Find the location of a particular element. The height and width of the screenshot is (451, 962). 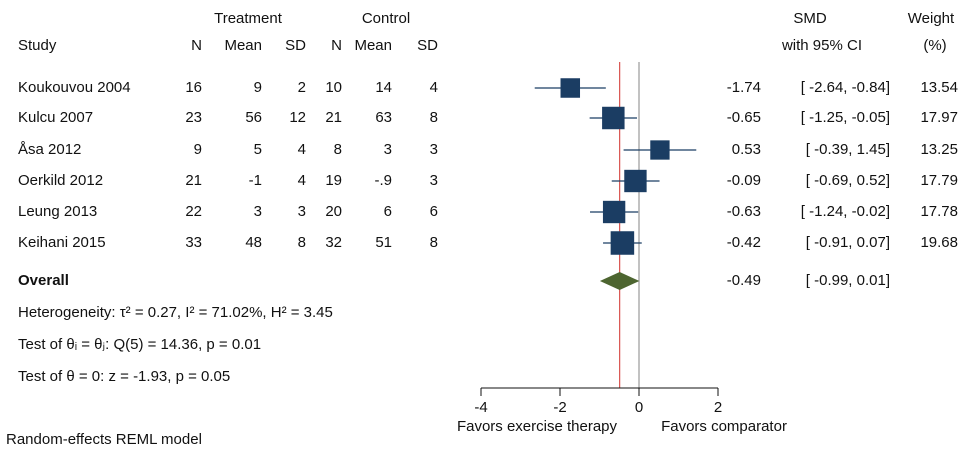

smd-value: -0.42 is located at coordinates (744, 242).